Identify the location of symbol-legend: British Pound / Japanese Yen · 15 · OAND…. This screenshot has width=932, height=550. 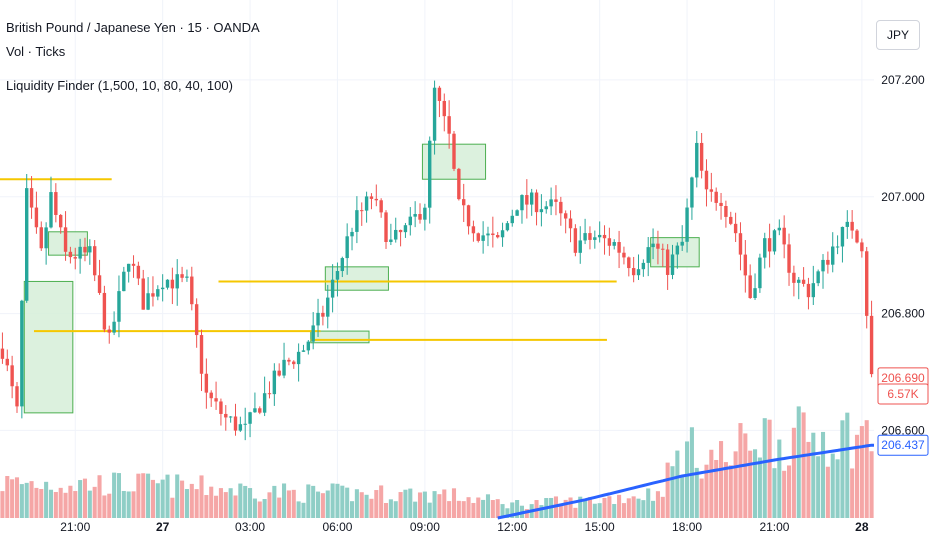
(133, 27).